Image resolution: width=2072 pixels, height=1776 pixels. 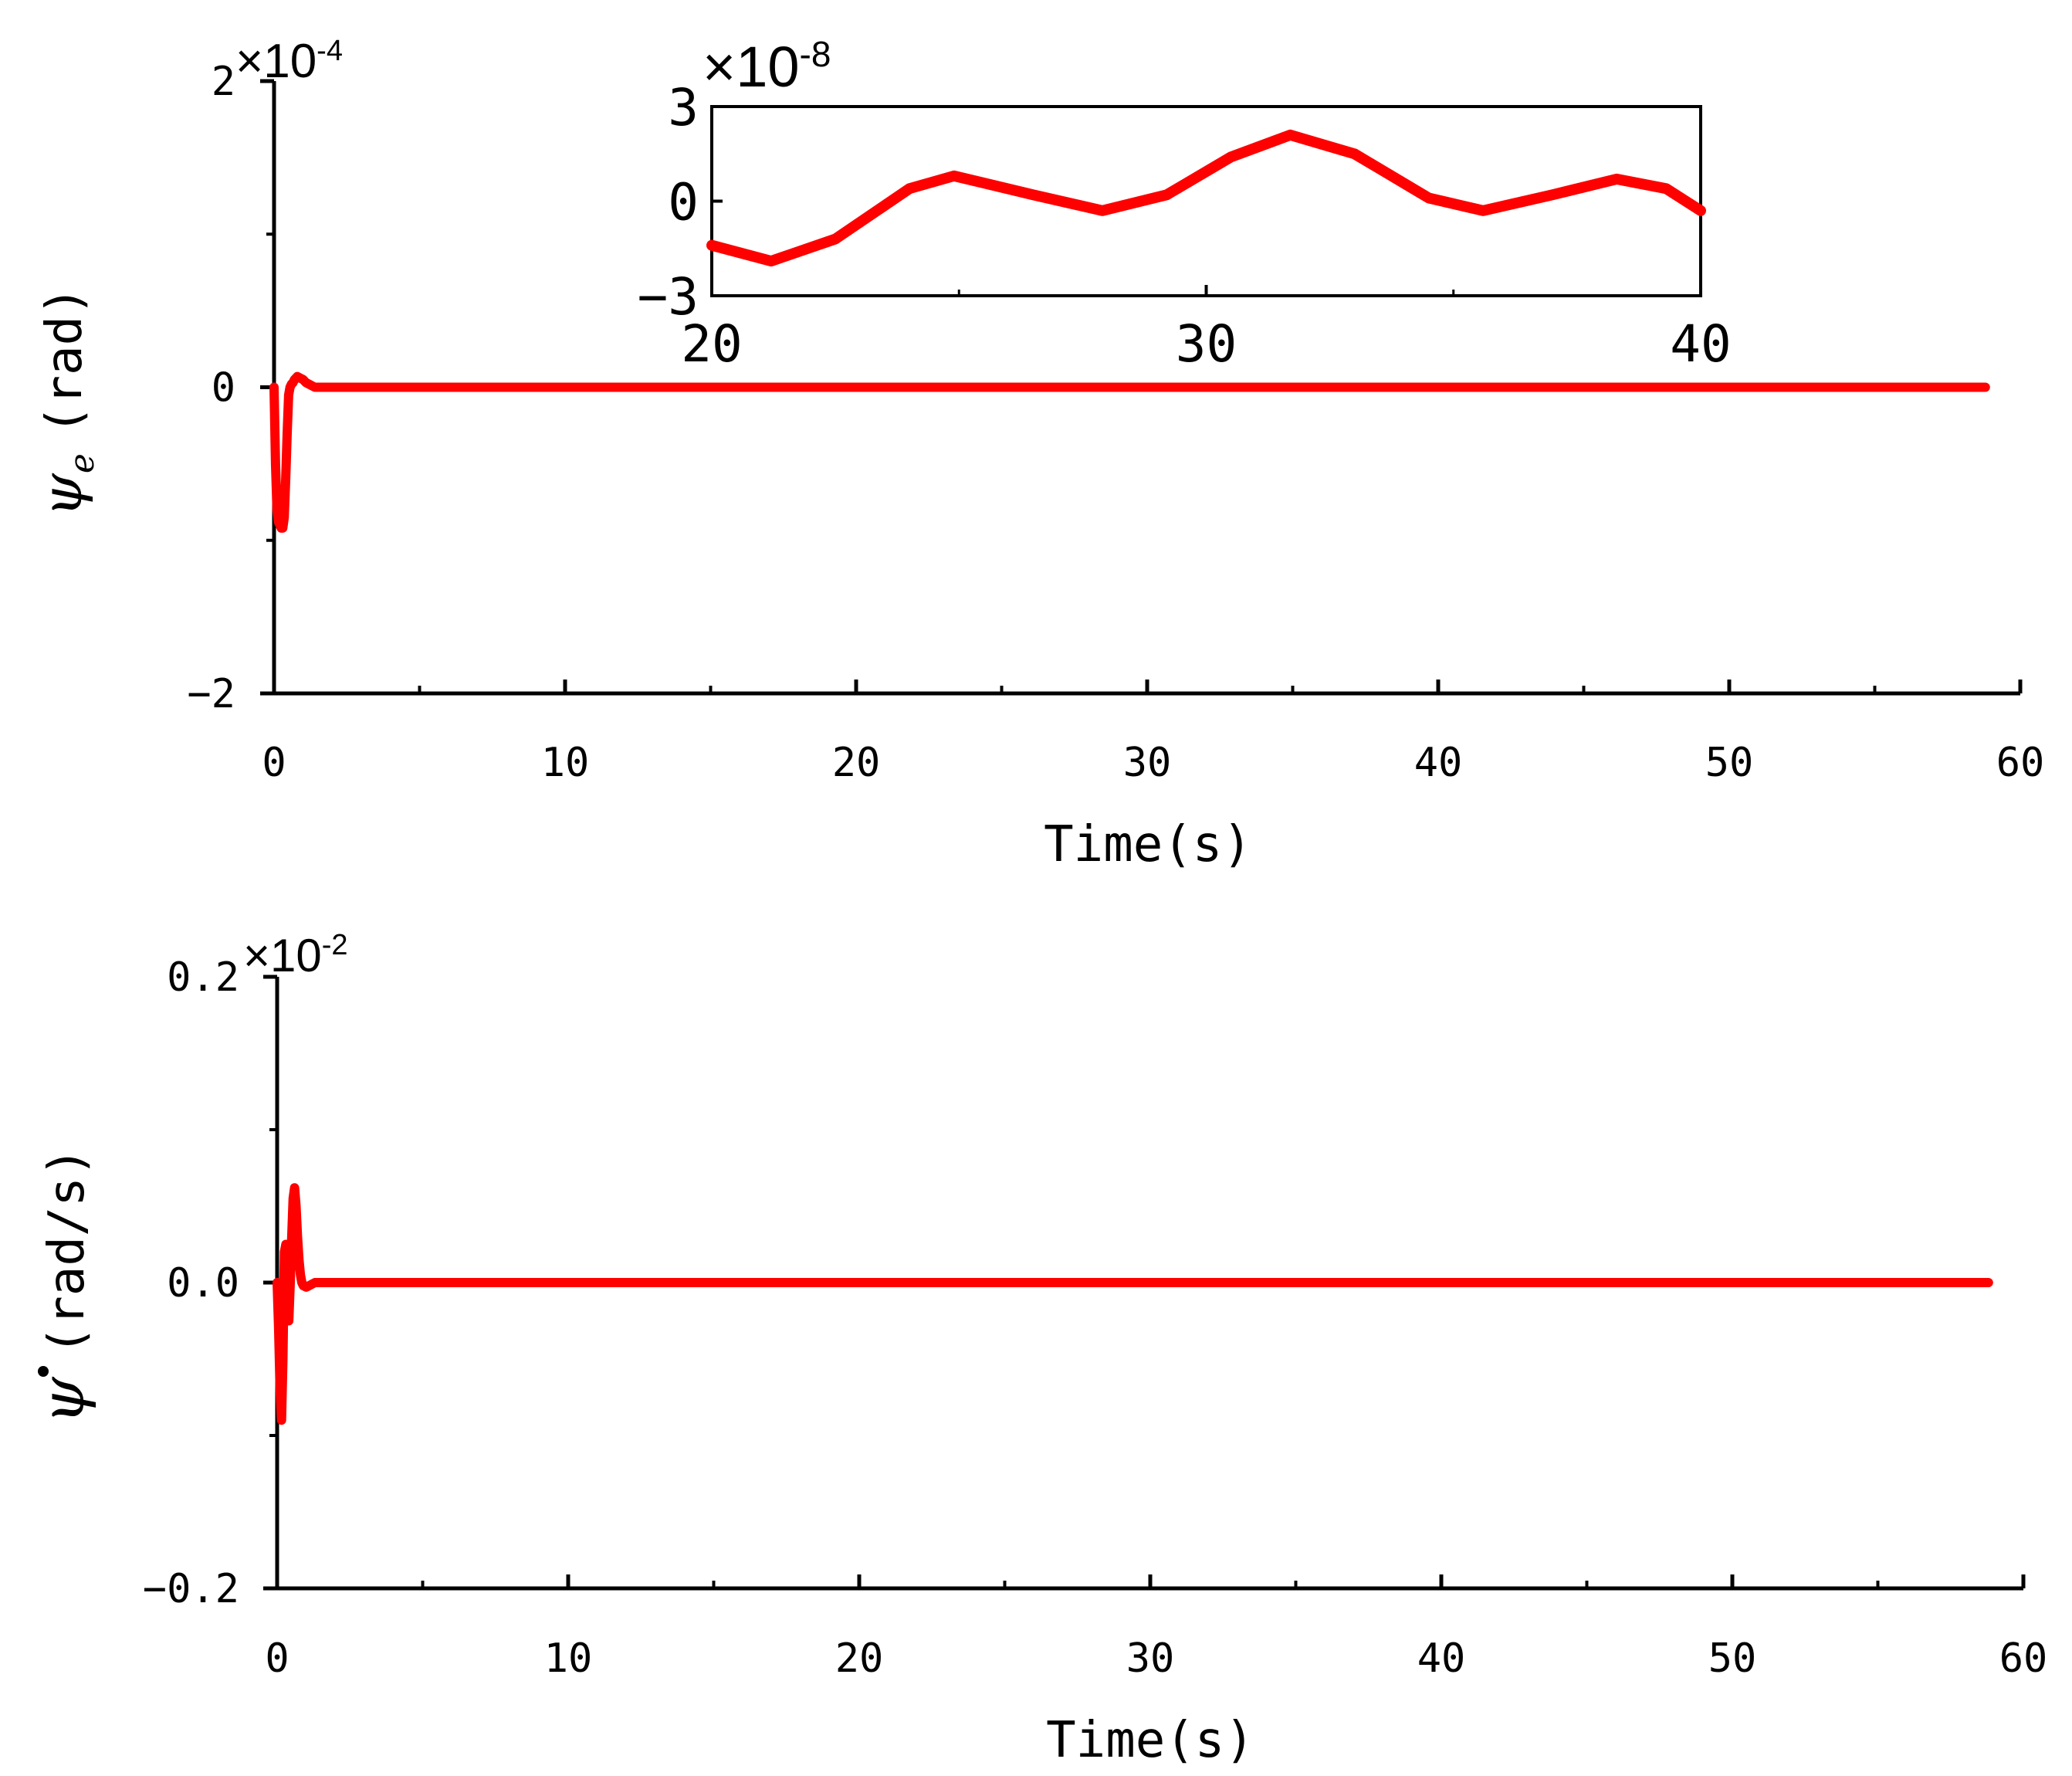 I want to click on bottom-y-multiplier: ×10⁻², so click(x=295, y=955).